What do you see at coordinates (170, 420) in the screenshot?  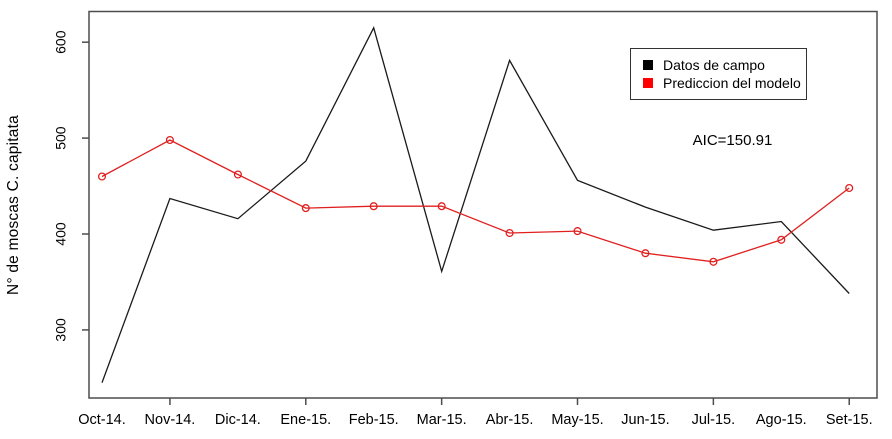 I see `x-tick-label: Nov-14.` at bounding box center [170, 420].